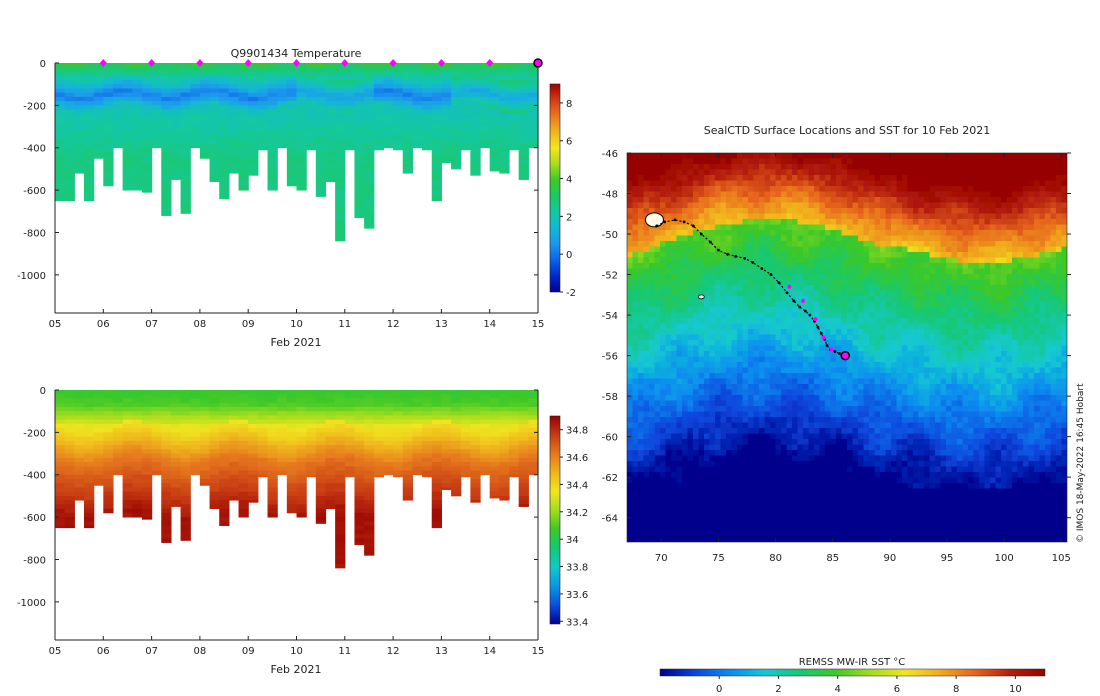 The image size is (1100, 696). I want to click on y-tick-label: -1000, so click(31, 276).